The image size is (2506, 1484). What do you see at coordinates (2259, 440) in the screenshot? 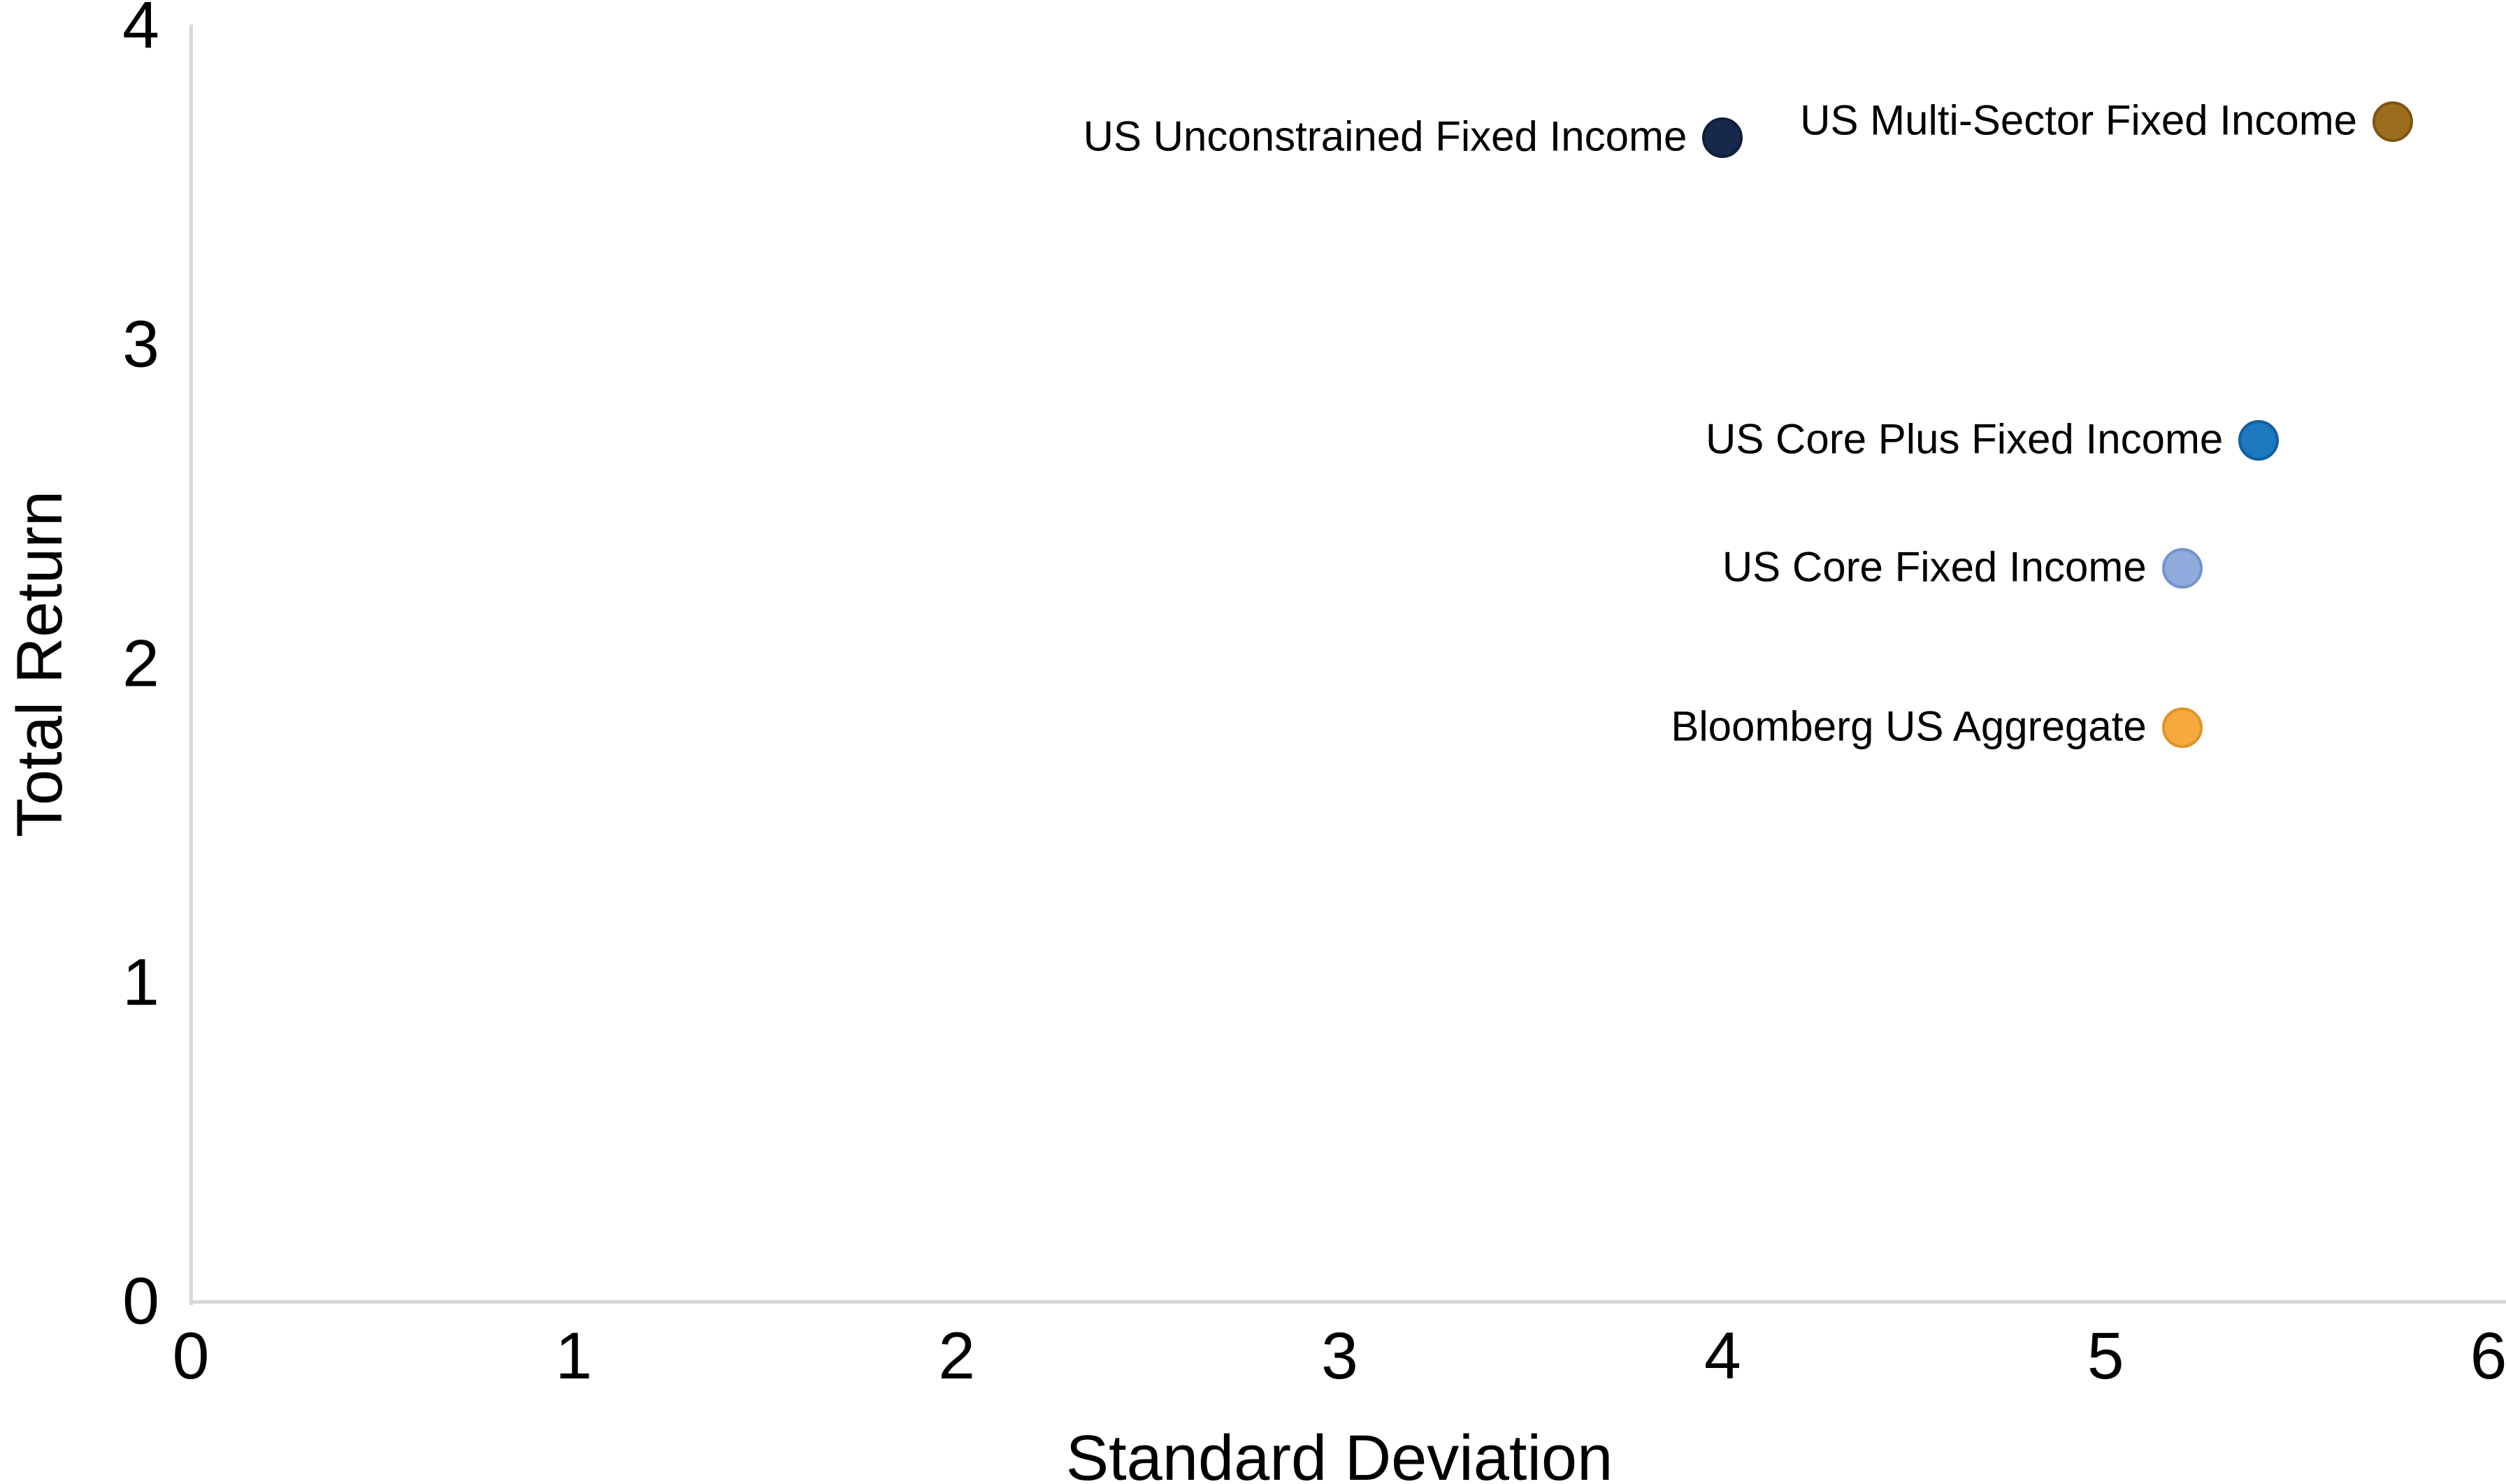
I see `data-point-us-core-plus-fixed-income` at bounding box center [2259, 440].